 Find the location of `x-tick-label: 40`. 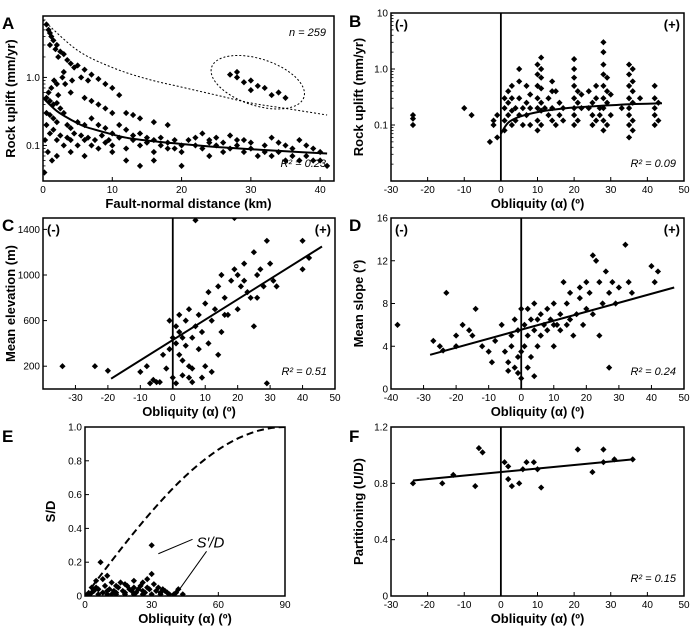

x-tick-label: 40 is located at coordinates (648, 605).